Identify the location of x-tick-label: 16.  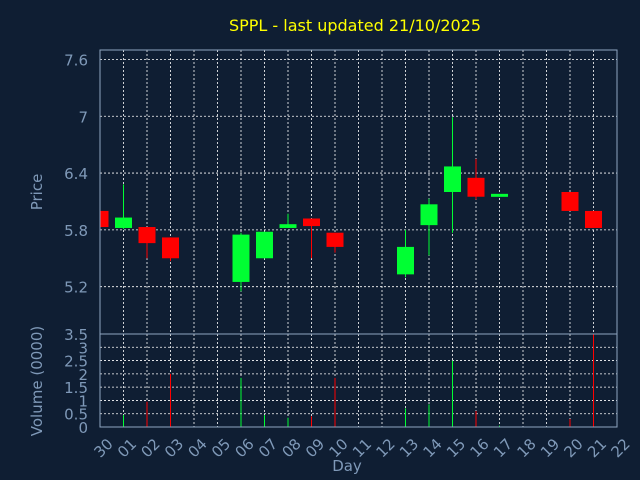
(480, 448).